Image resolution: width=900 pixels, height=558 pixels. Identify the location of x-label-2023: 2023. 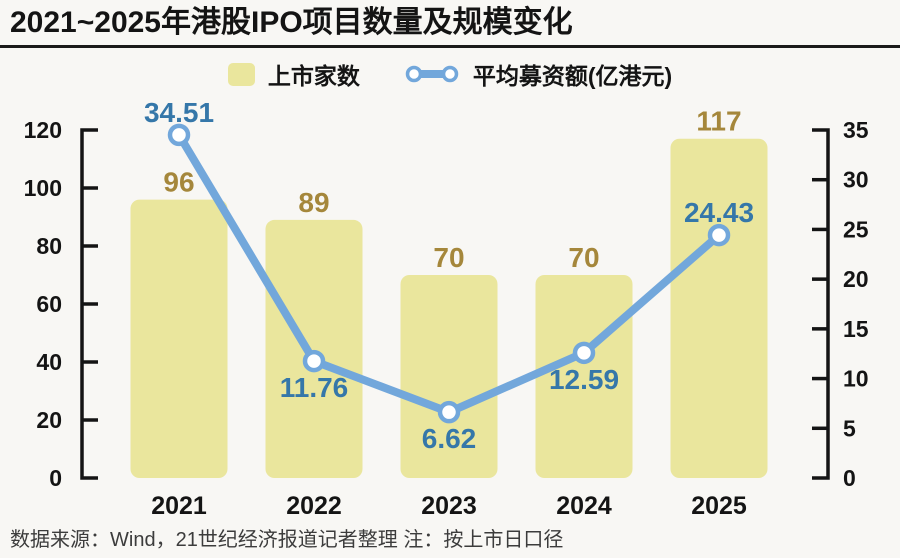
(449, 506).